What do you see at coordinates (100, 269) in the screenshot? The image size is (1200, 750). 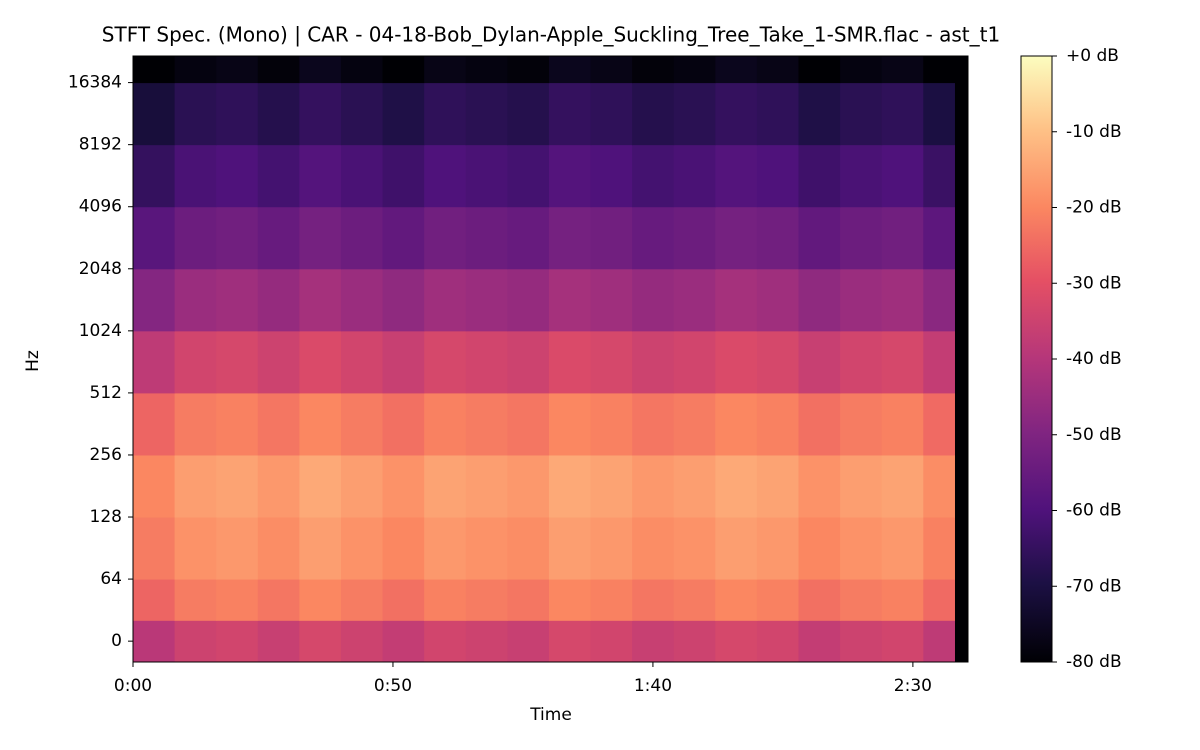 I see `y-tick-label: 2048` at bounding box center [100, 269].